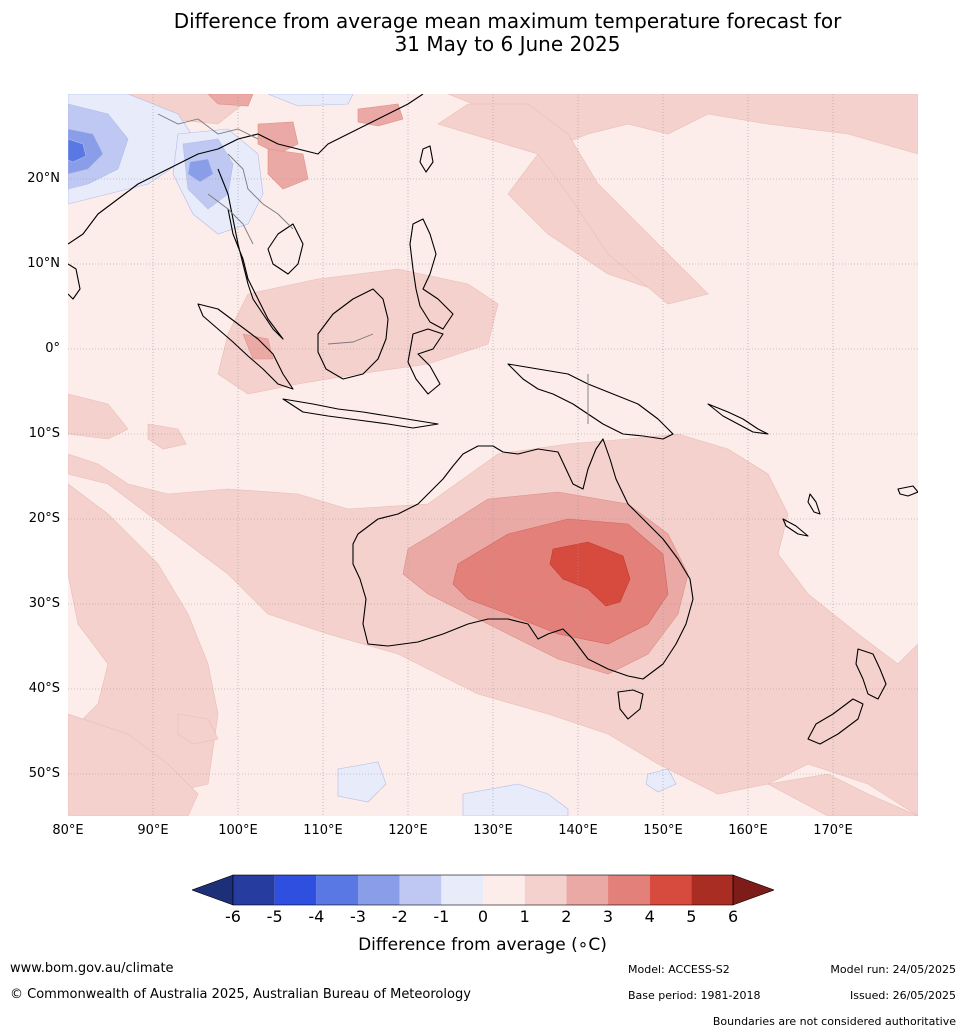  What do you see at coordinates (679, 969) in the screenshot?
I see `model-text: Model: ACCESS-S2` at bounding box center [679, 969].